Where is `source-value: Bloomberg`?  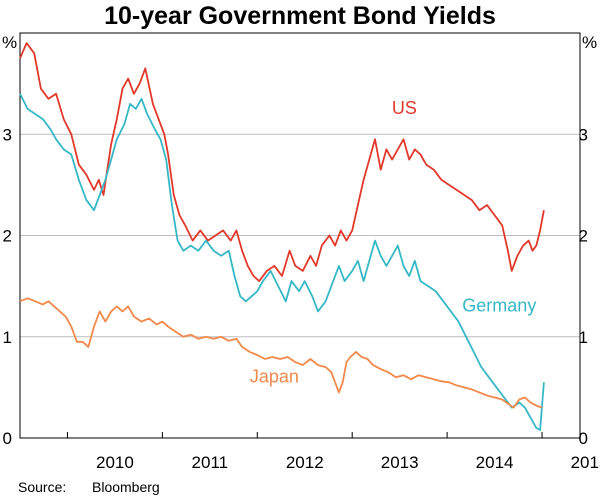
source-value: Bloomberg is located at coordinates (126, 487).